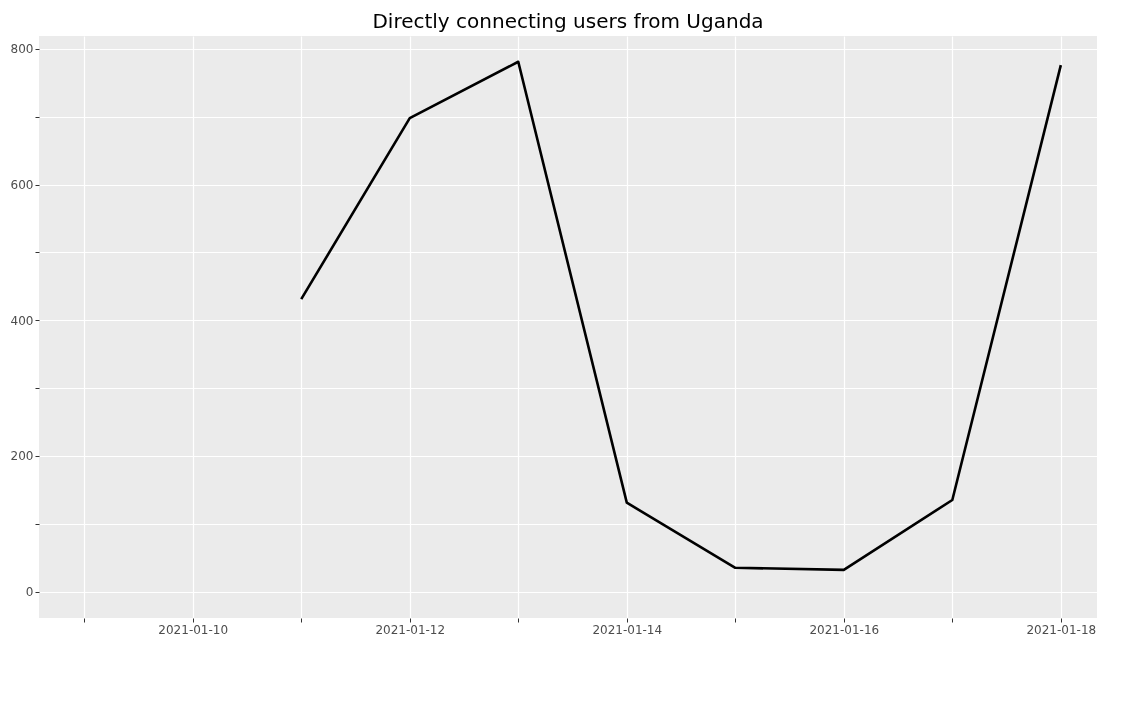 Image resolution: width=1138 pixels, height=727 pixels. I want to click on y-tick-label: 600, so click(22, 185).